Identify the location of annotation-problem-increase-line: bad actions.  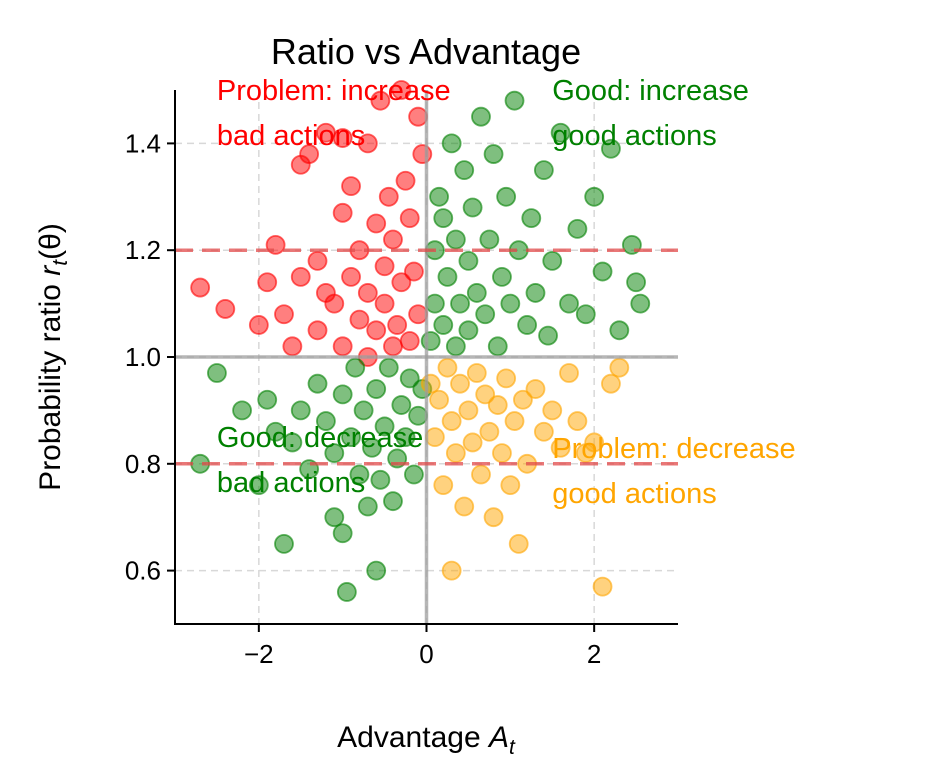
(291, 136).